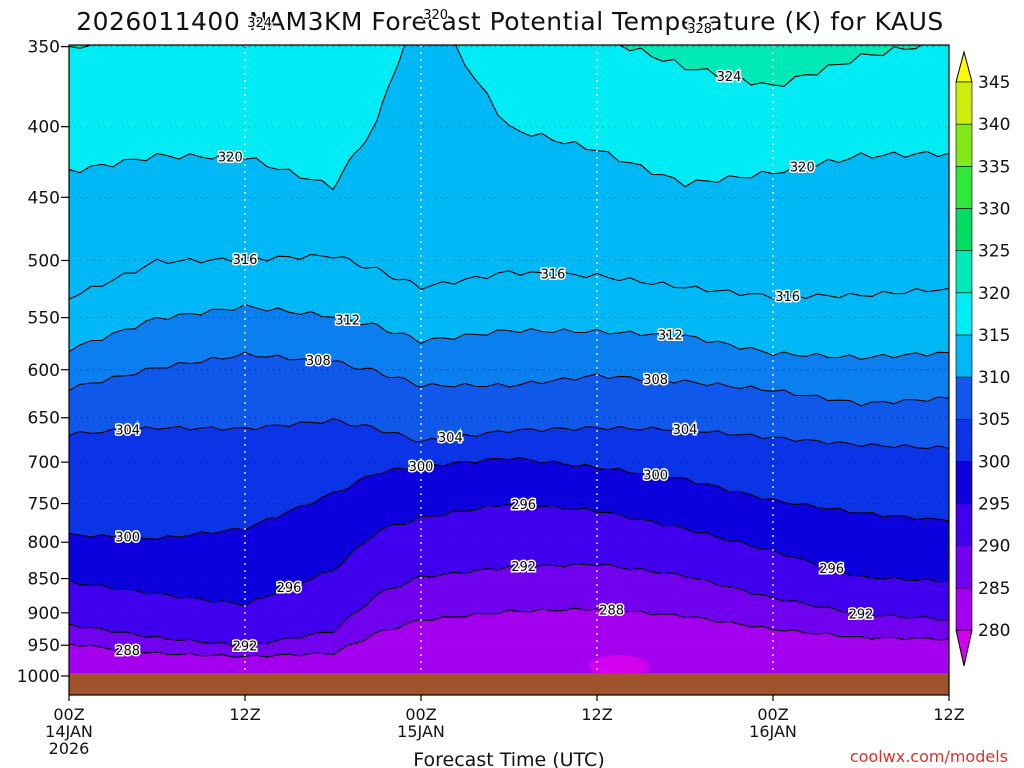  I want to click on colorbar-label-325: 325, so click(994, 252).